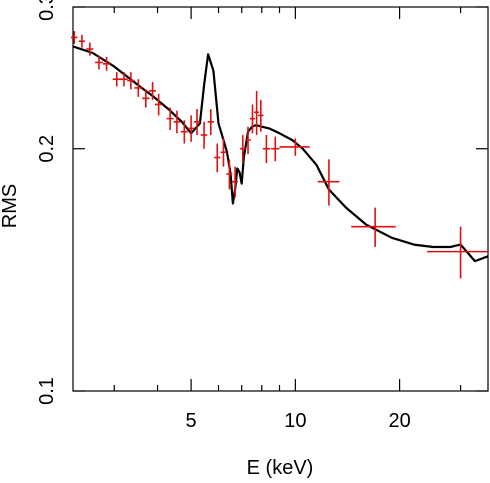 The height and width of the screenshot is (483, 490). I want to click on y-tick-label: 0.1, so click(47, 391).